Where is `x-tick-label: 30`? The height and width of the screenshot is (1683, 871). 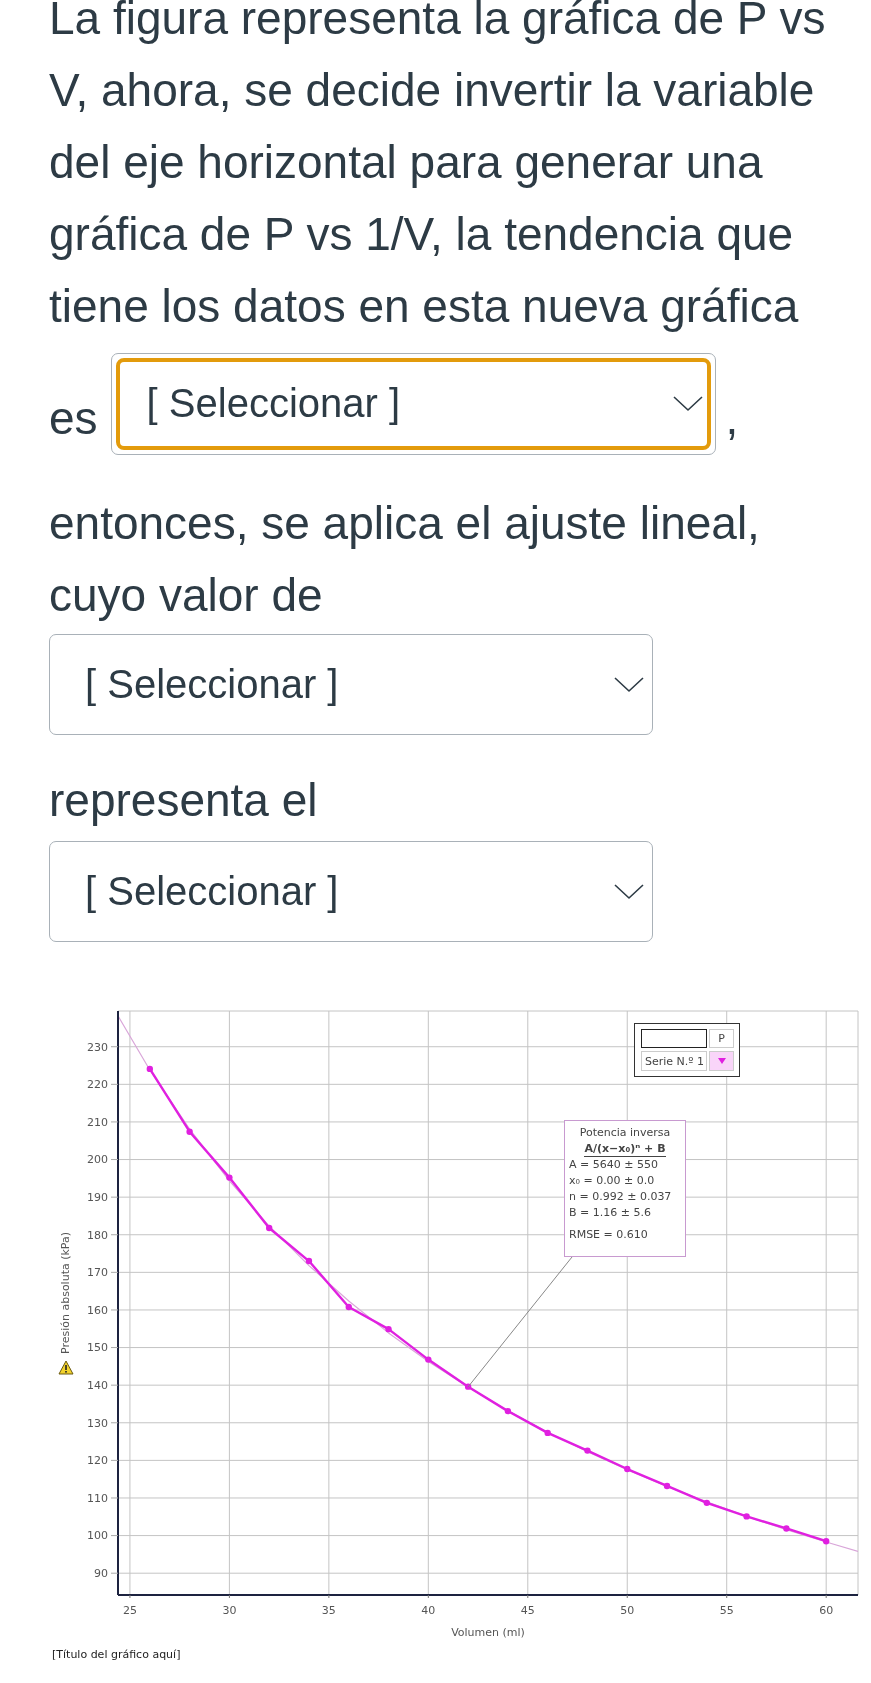
x-tick-label: 30 is located at coordinates (229, 1610).